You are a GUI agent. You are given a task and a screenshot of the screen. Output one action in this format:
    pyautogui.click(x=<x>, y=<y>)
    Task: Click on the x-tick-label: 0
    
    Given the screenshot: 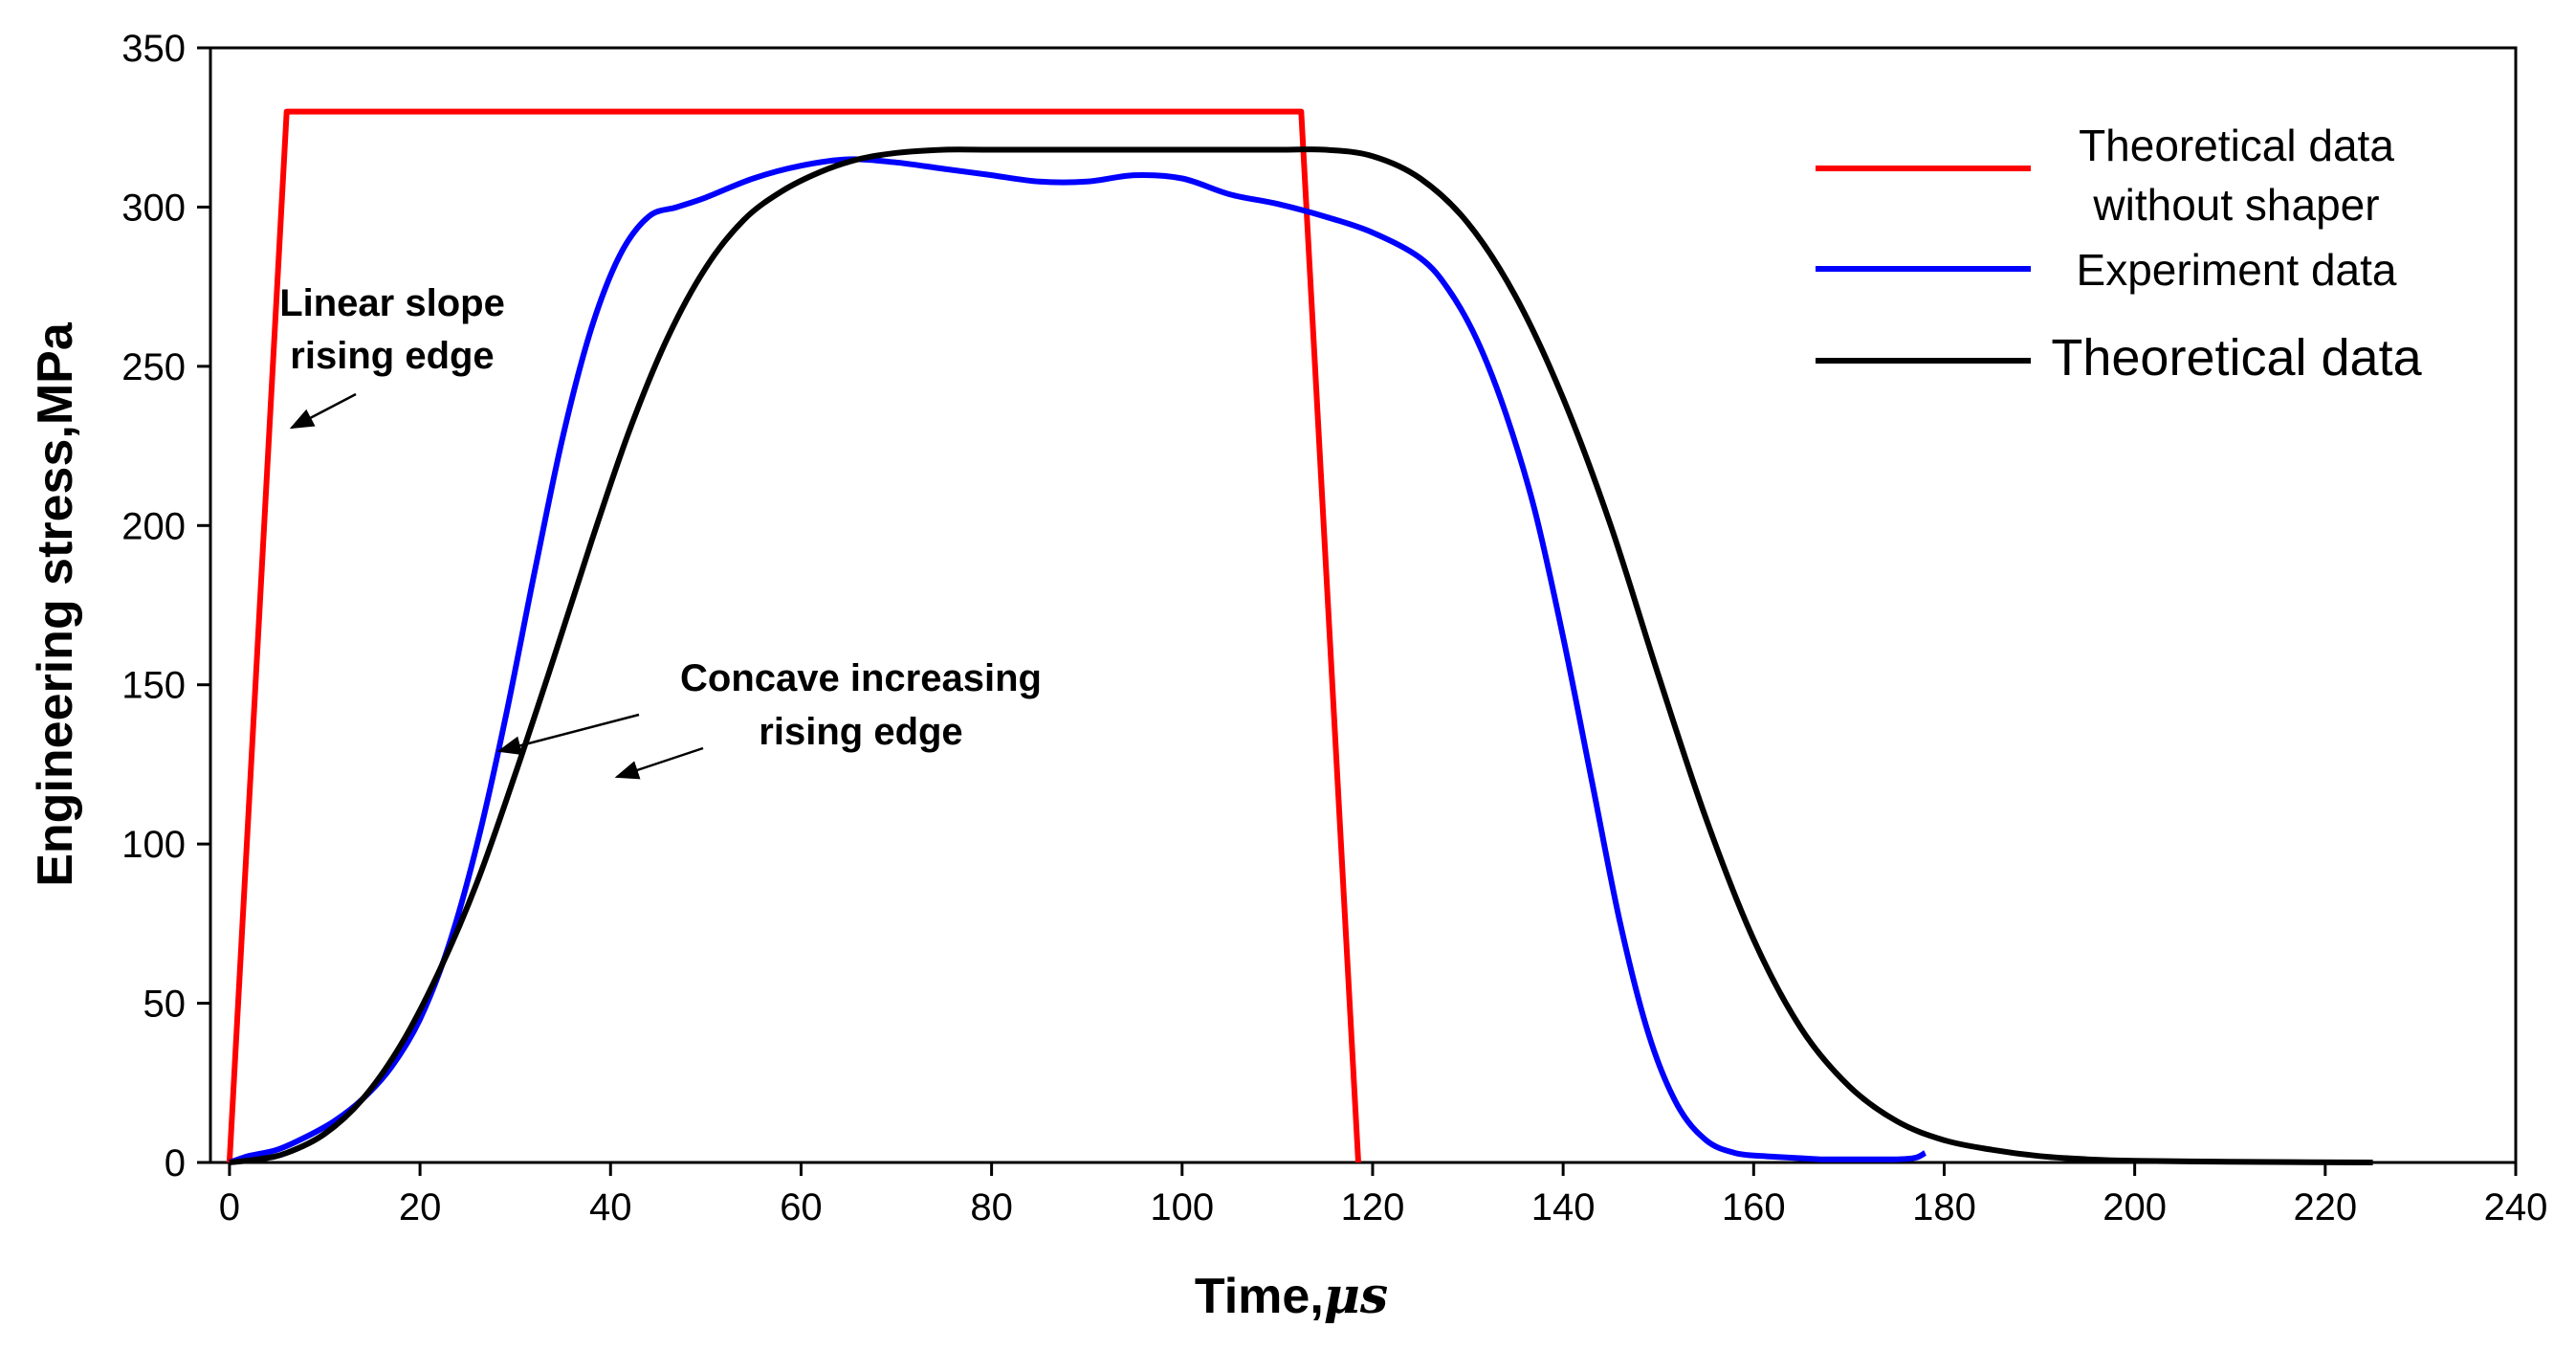 What is the action you would take?
    pyautogui.click(x=229, y=1207)
    